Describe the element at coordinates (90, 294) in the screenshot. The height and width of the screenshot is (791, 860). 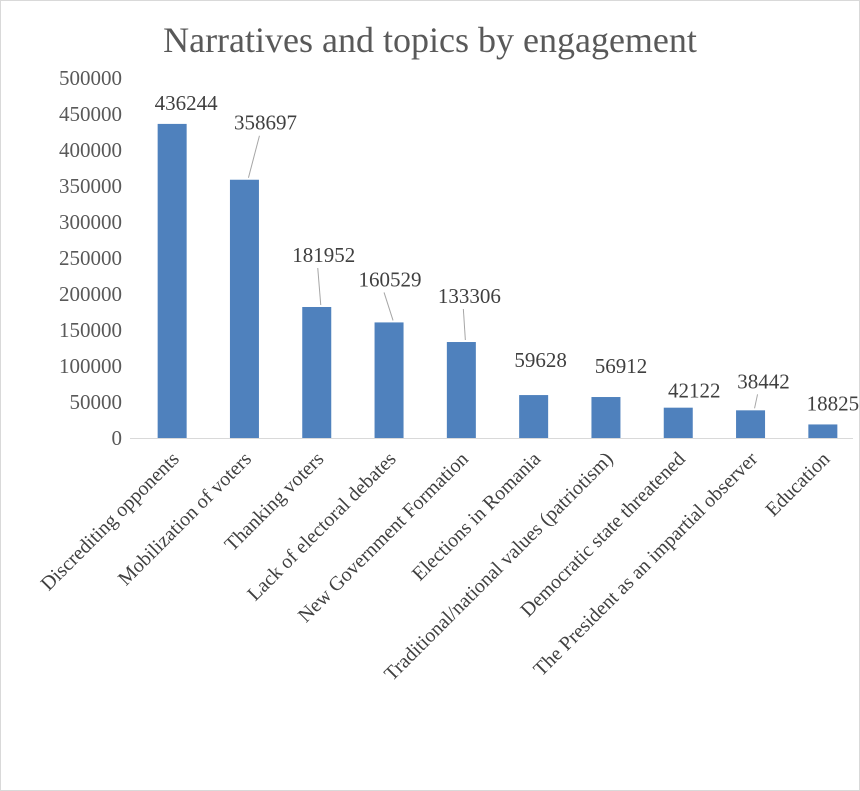
I see `y-tick-label: 200000` at that location.